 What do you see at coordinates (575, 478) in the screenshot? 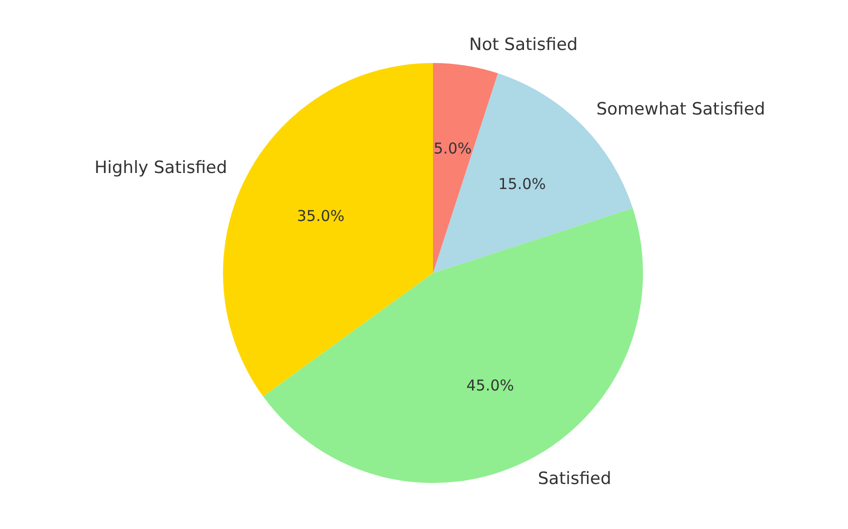
I see `slice-label: Satisfied` at bounding box center [575, 478].